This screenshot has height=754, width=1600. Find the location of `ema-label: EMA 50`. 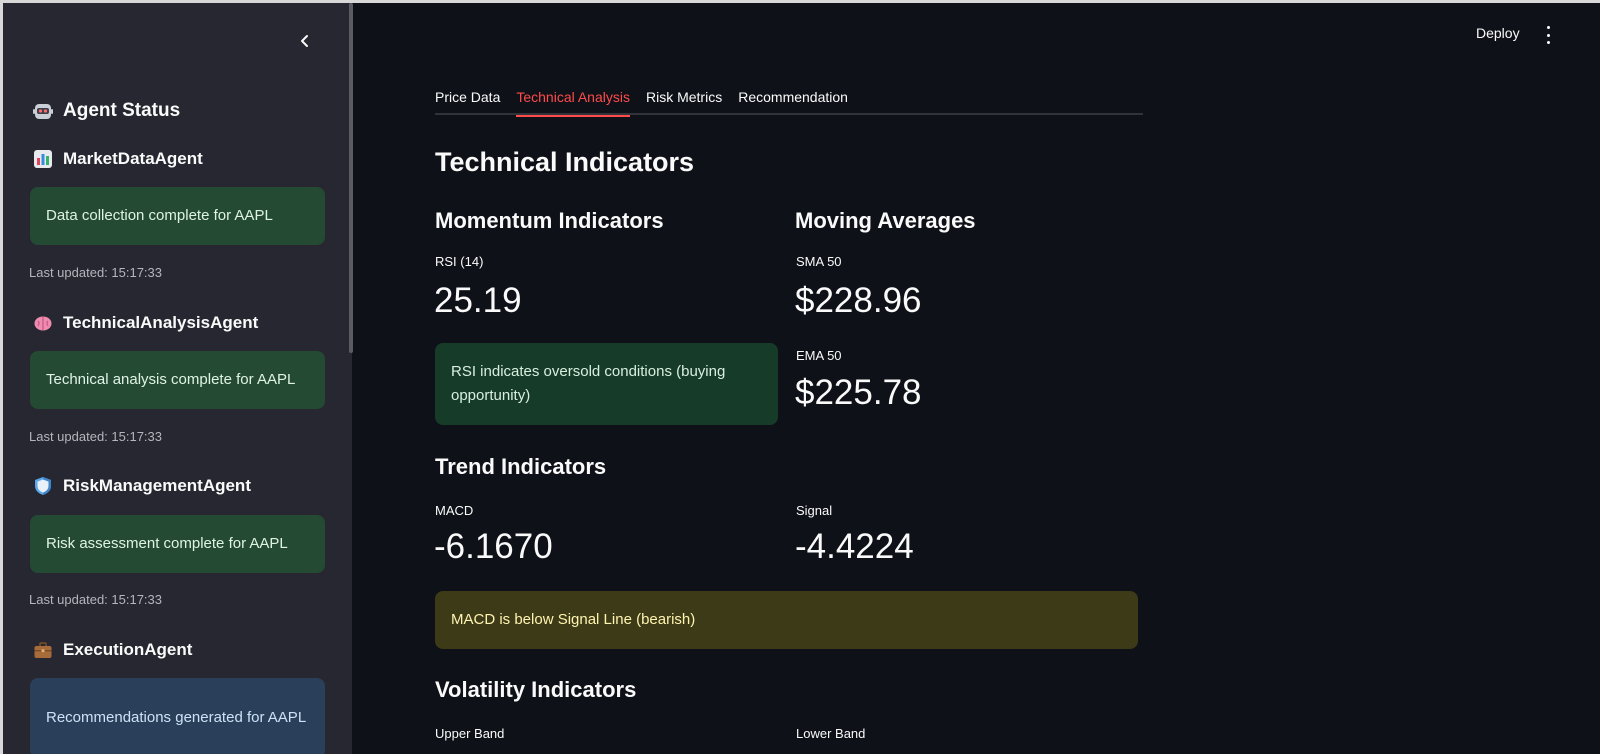

ema-label: EMA 50 is located at coordinates (819, 355).